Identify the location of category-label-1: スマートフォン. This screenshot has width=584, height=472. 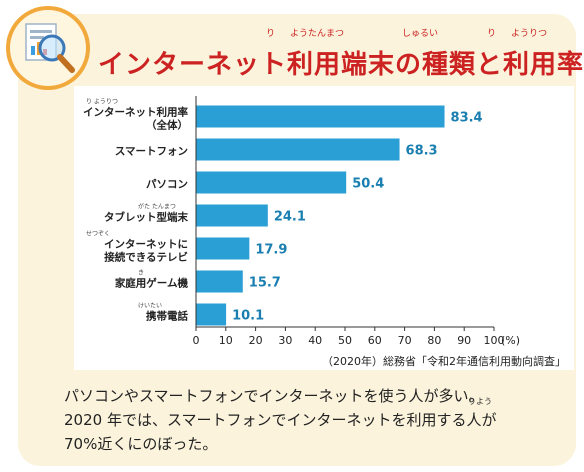
(151, 152).